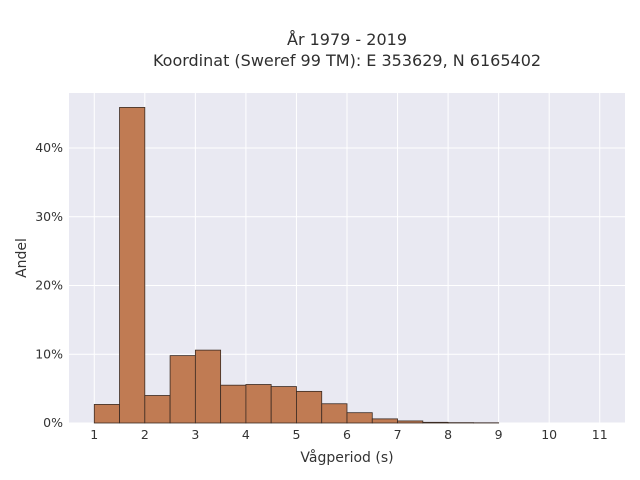 Image resolution: width=640 pixels, height=480 pixels. I want to click on chart-title: År 1979 - 2019, so click(347, 39).